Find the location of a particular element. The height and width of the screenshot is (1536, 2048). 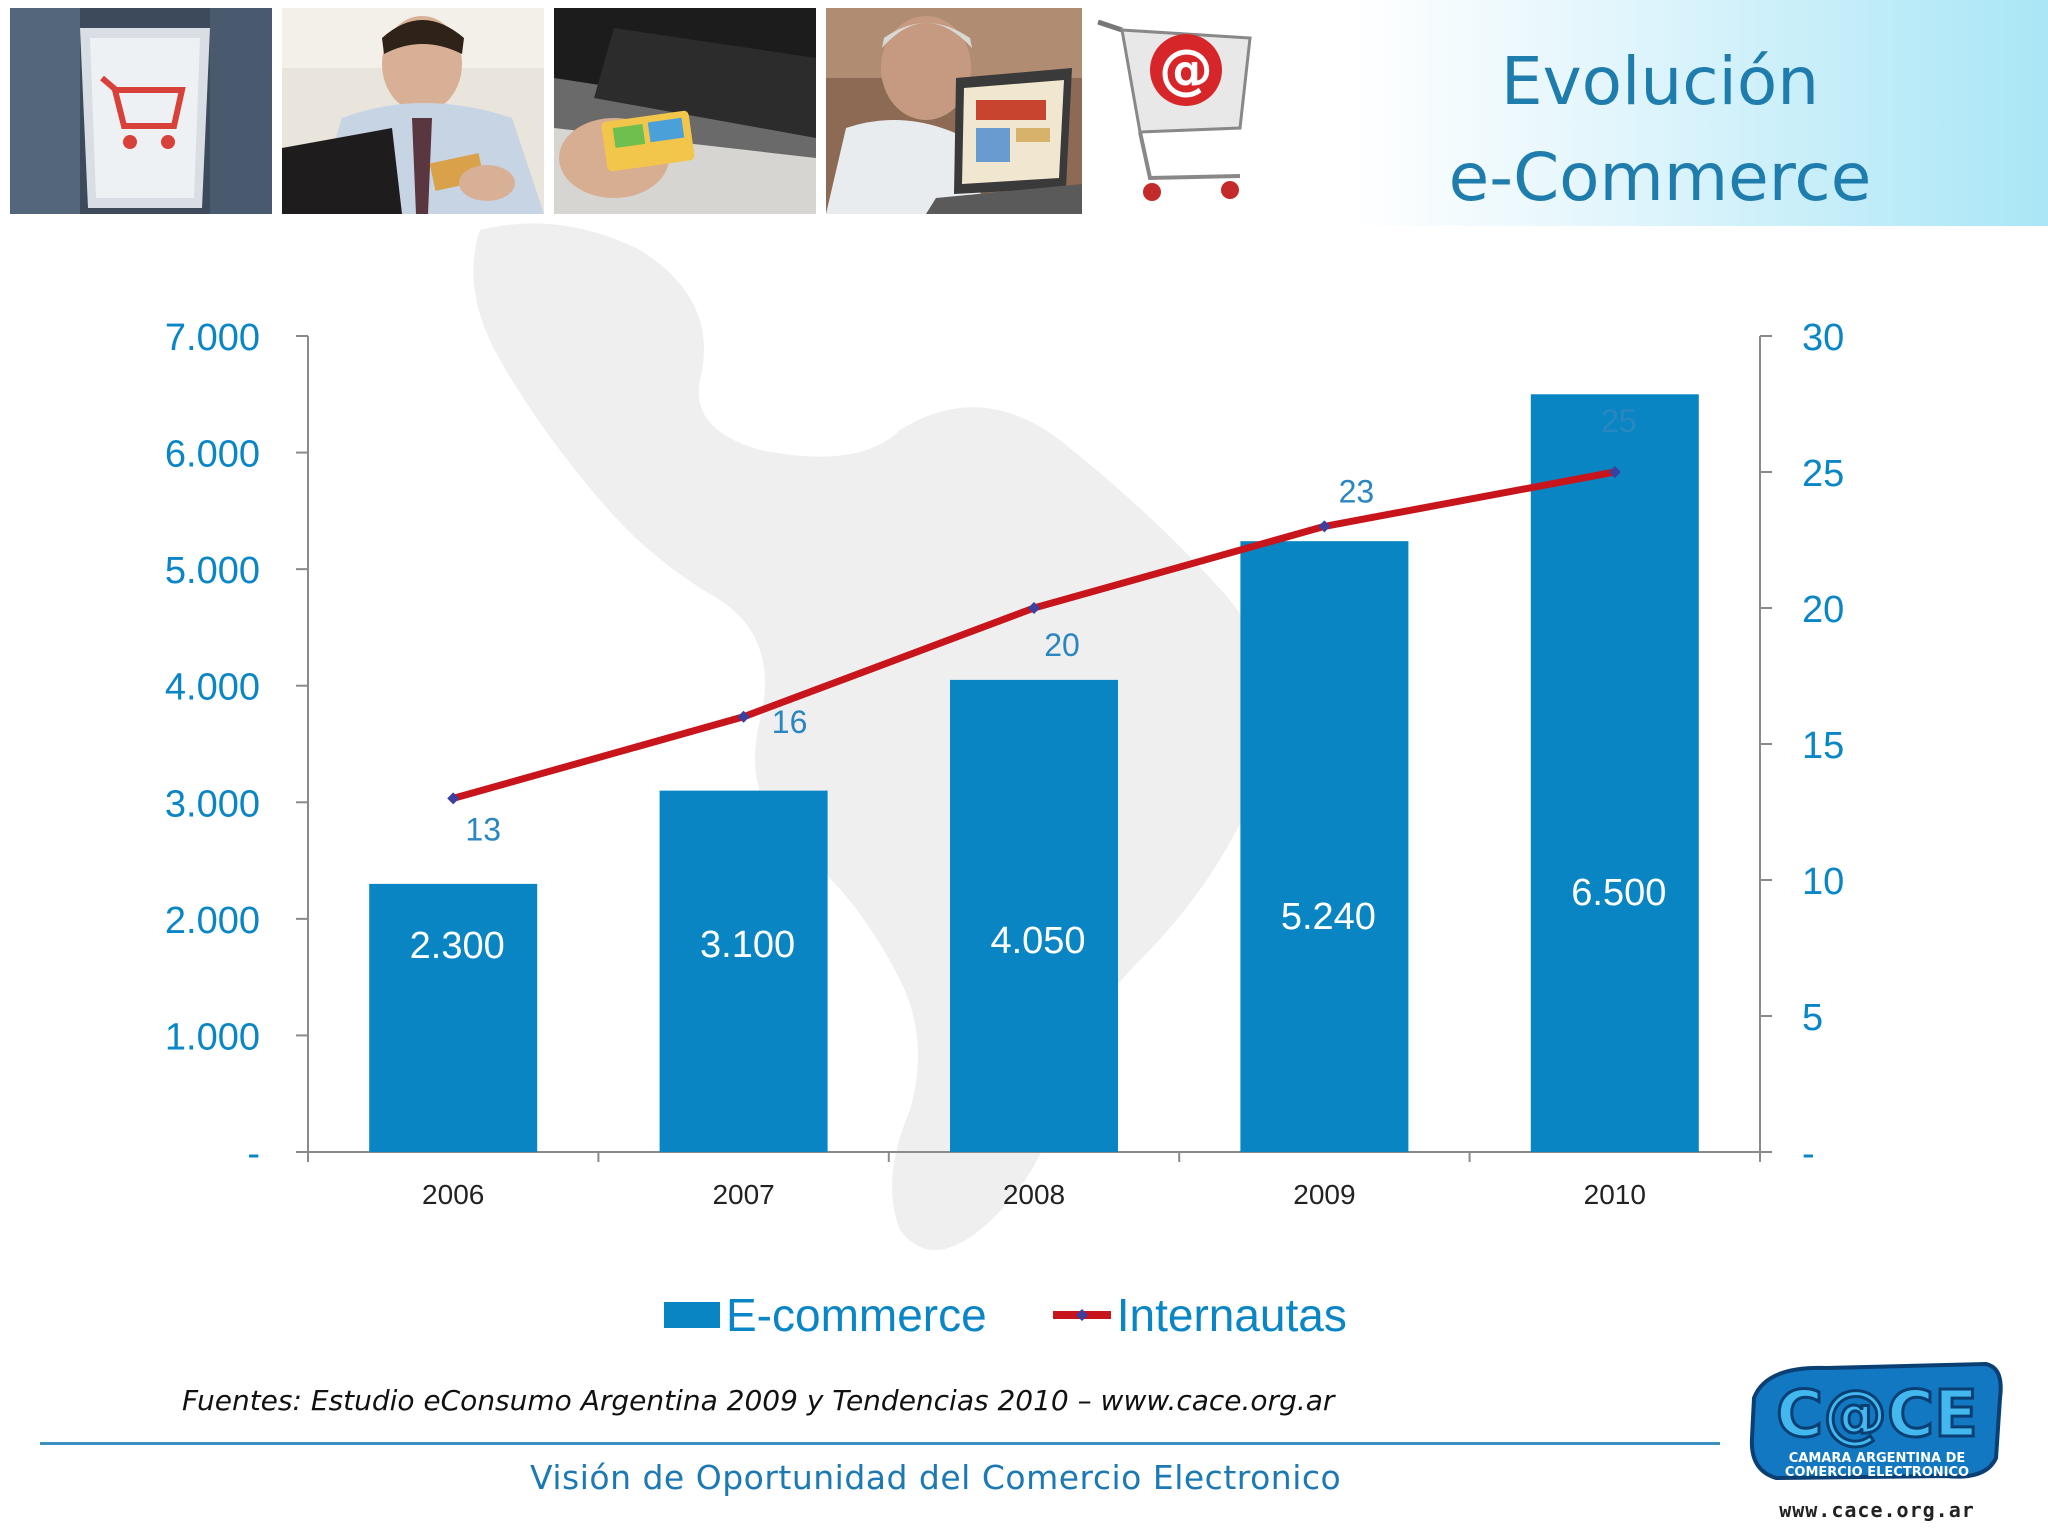

right-axis-tick-label: 30 is located at coordinates (1823, 338).